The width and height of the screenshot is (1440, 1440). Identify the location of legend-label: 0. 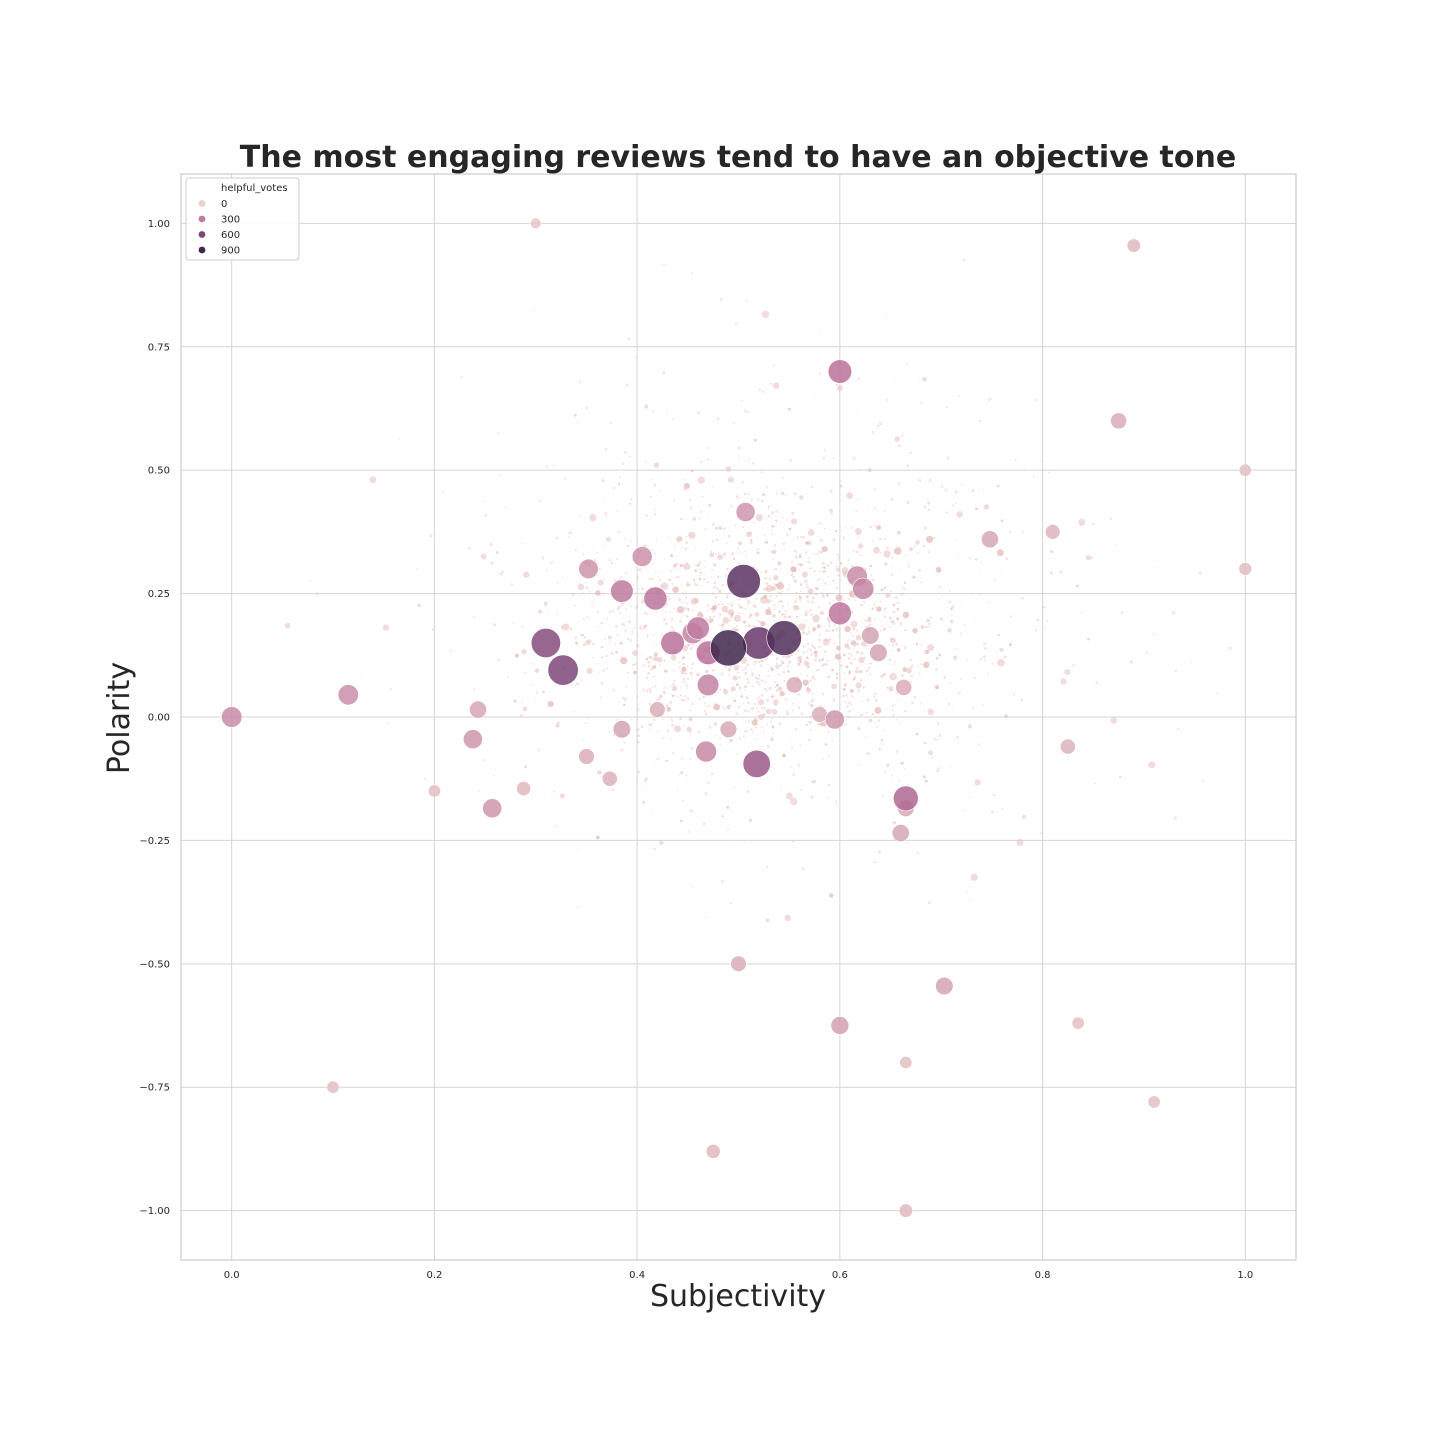
(224, 204).